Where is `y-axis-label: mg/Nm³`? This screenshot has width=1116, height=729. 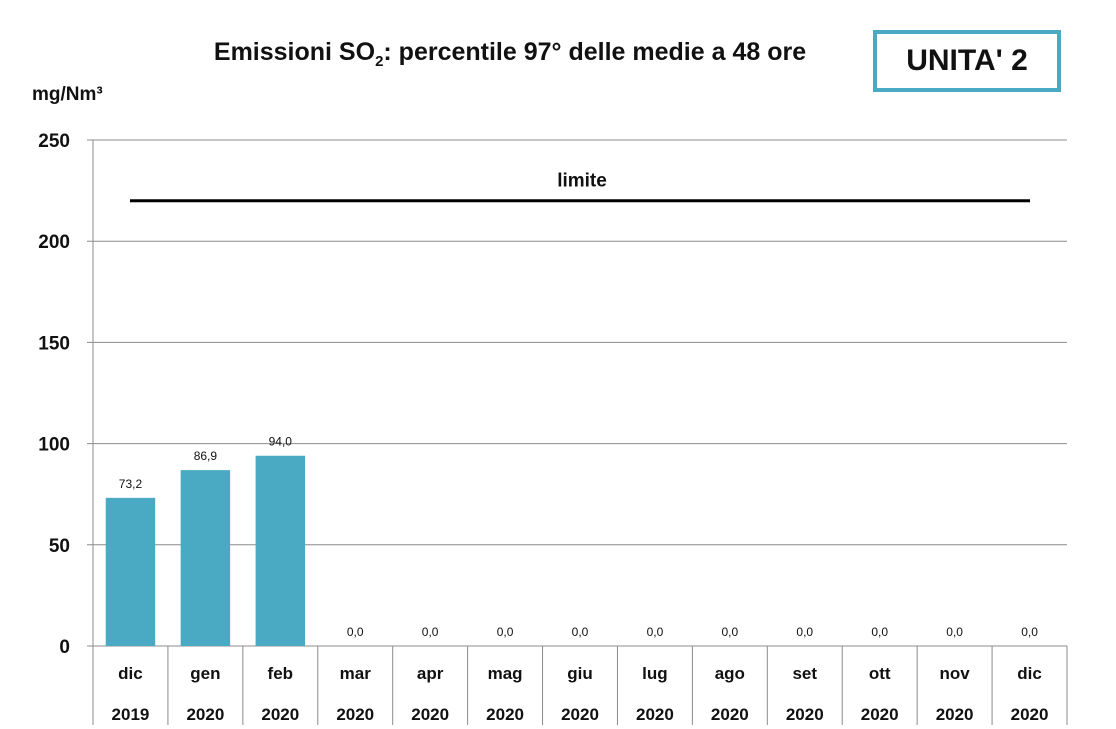 y-axis-label: mg/Nm³ is located at coordinates (67, 94).